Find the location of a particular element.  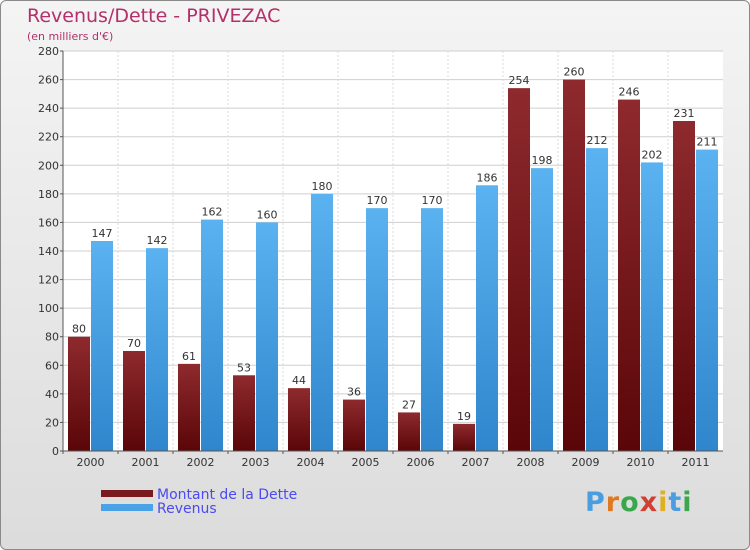

y-tick-label: 200 is located at coordinates (48, 165).